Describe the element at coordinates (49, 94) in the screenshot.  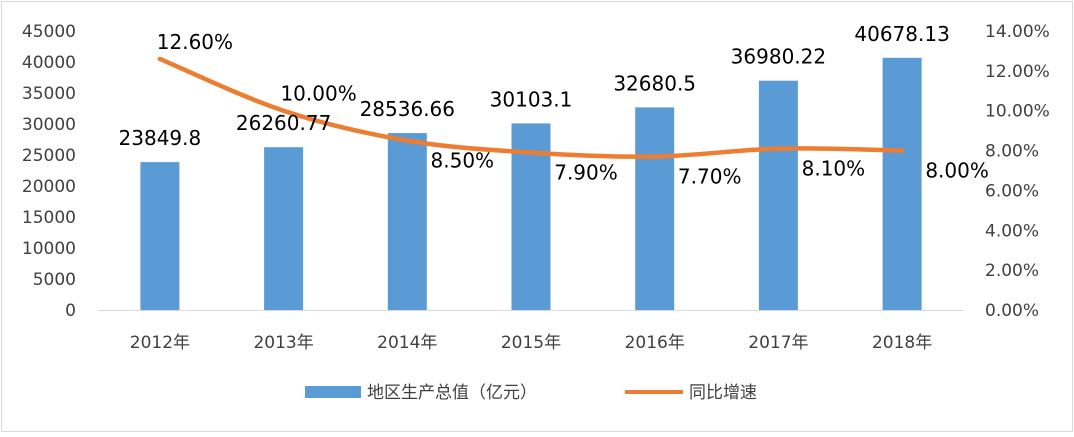
I see `y-left-tick-label: 35000` at that location.